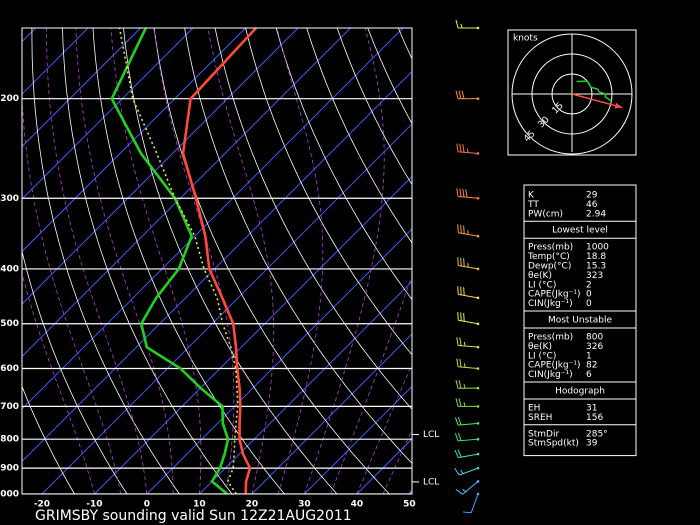  What do you see at coordinates (594, 276) in the screenshot?
I see `index-value: 323` at bounding box center [594, 276].